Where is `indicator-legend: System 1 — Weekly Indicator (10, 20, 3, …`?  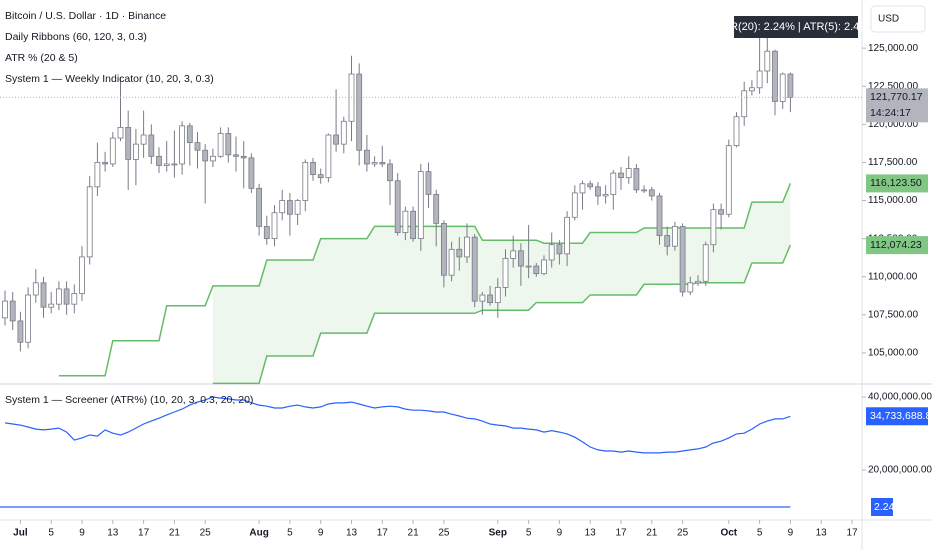 indicator-legend: System 1 — Weekly Indicator (10, 20, 3, … is located at coordinates (109, 79).